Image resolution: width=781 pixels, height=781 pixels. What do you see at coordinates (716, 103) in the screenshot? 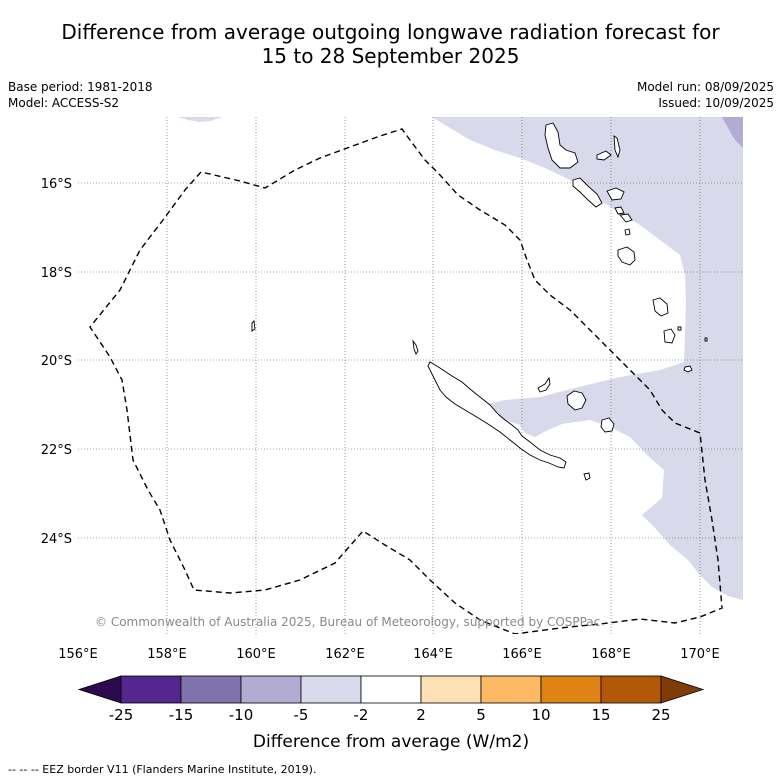
I see `issued-label: Issued: 10/09/2025` at bounding box center [716, 103].